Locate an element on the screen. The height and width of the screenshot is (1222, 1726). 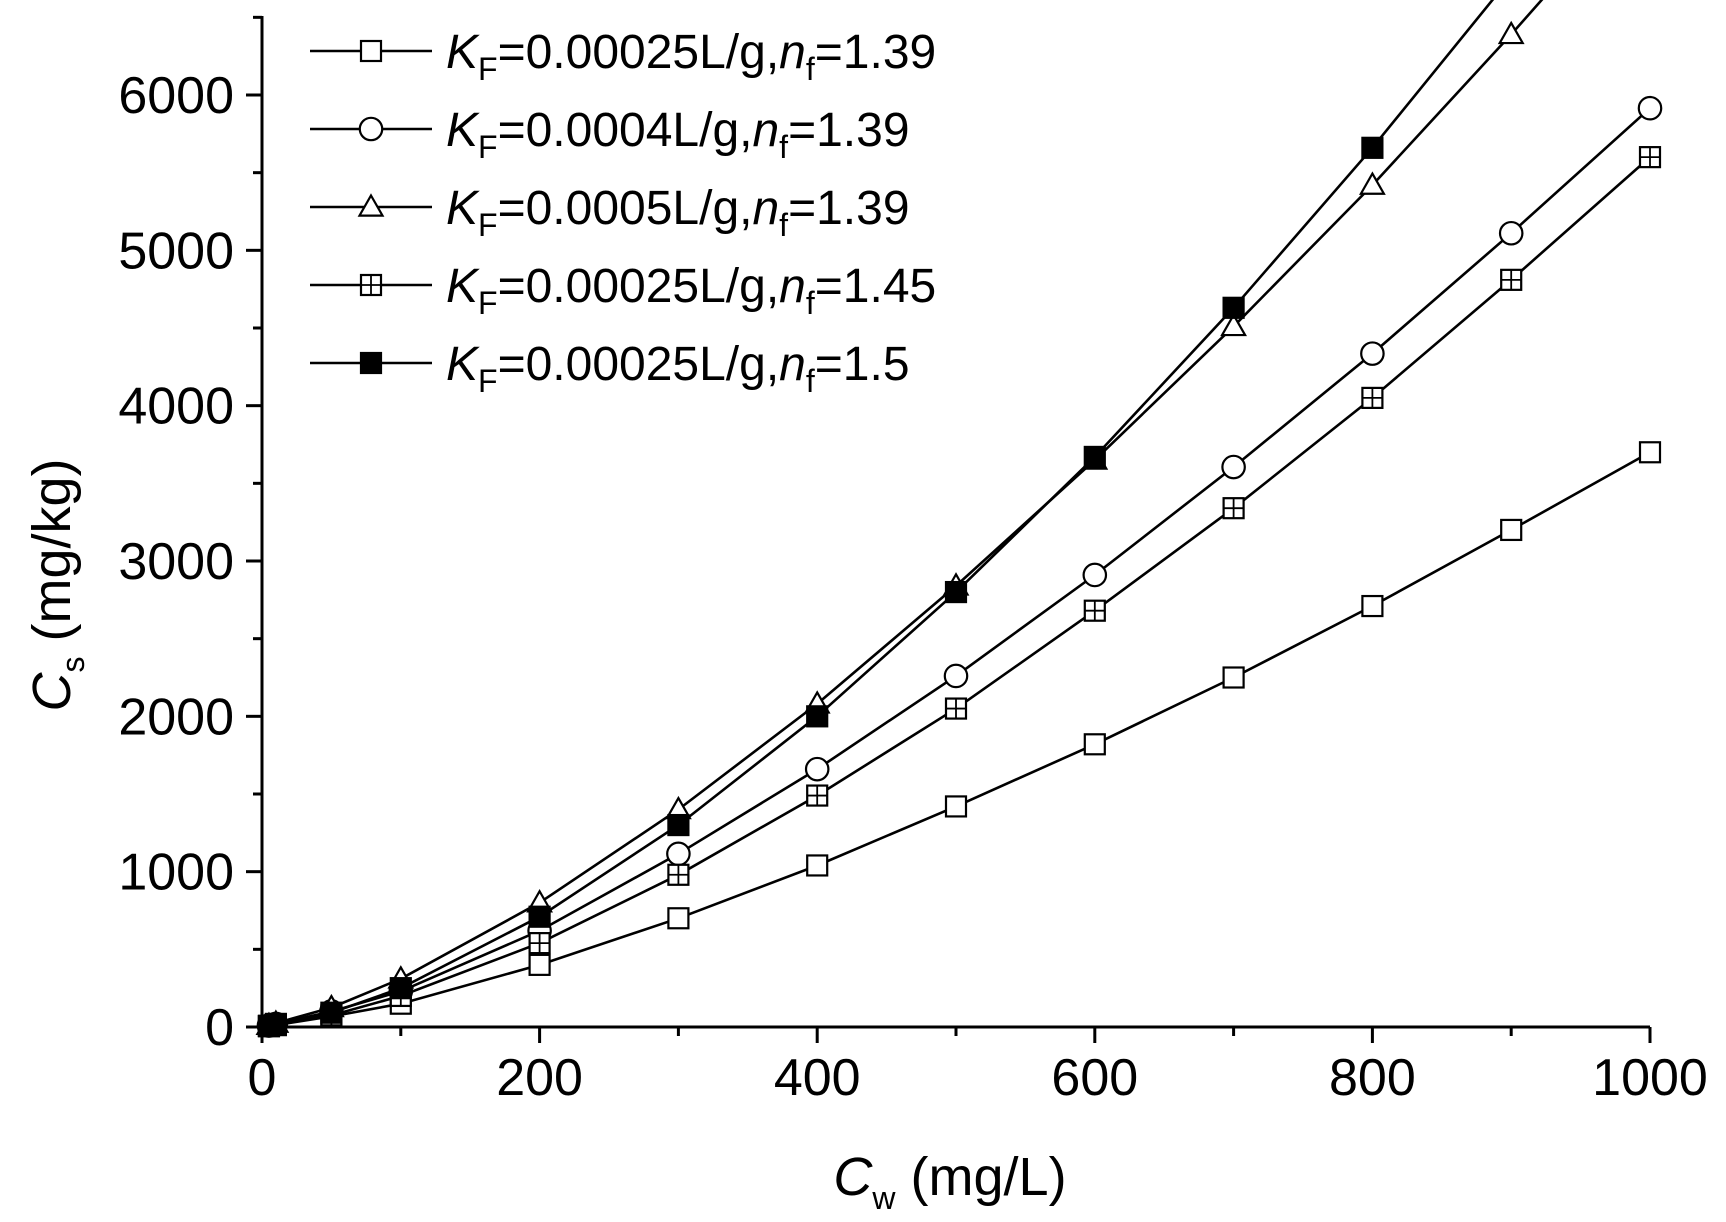
x-tick-label: 1000 is located at coordinates (1650, 1078).